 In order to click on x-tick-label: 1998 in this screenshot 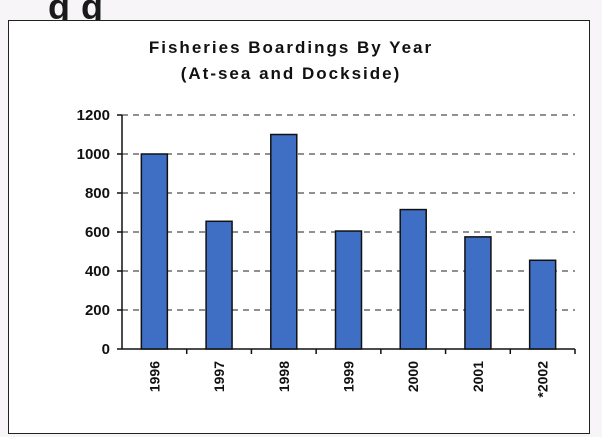, I will do `click(284, 376)`.